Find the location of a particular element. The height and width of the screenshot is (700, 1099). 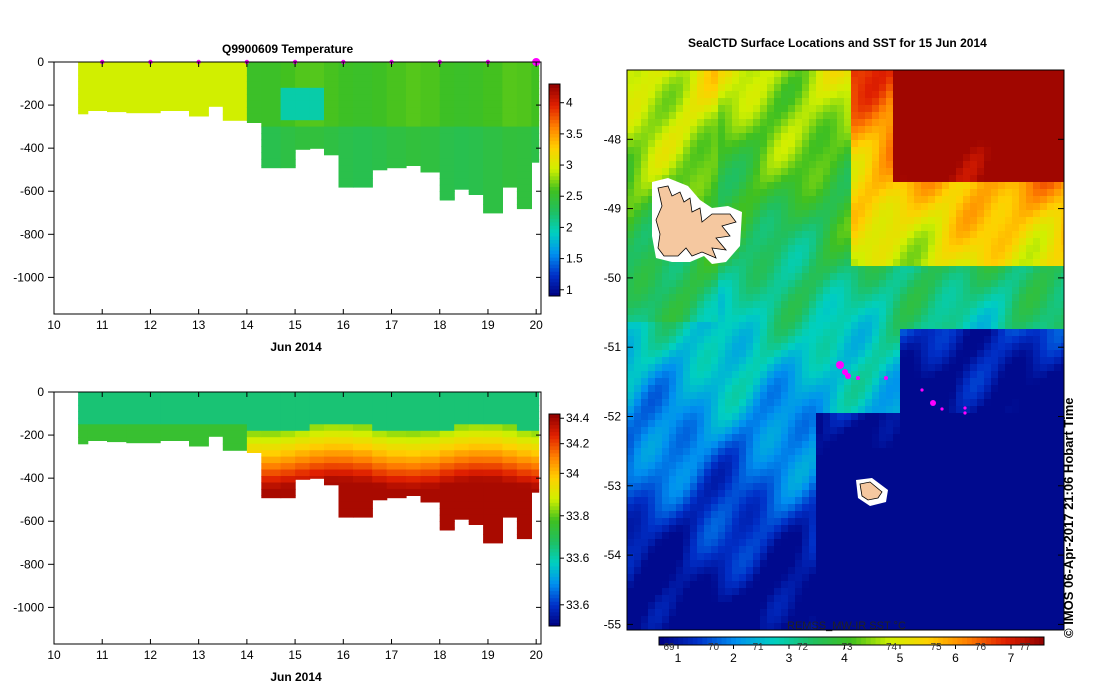

x-tick-label: 17 is located at coordinates (392, 655).